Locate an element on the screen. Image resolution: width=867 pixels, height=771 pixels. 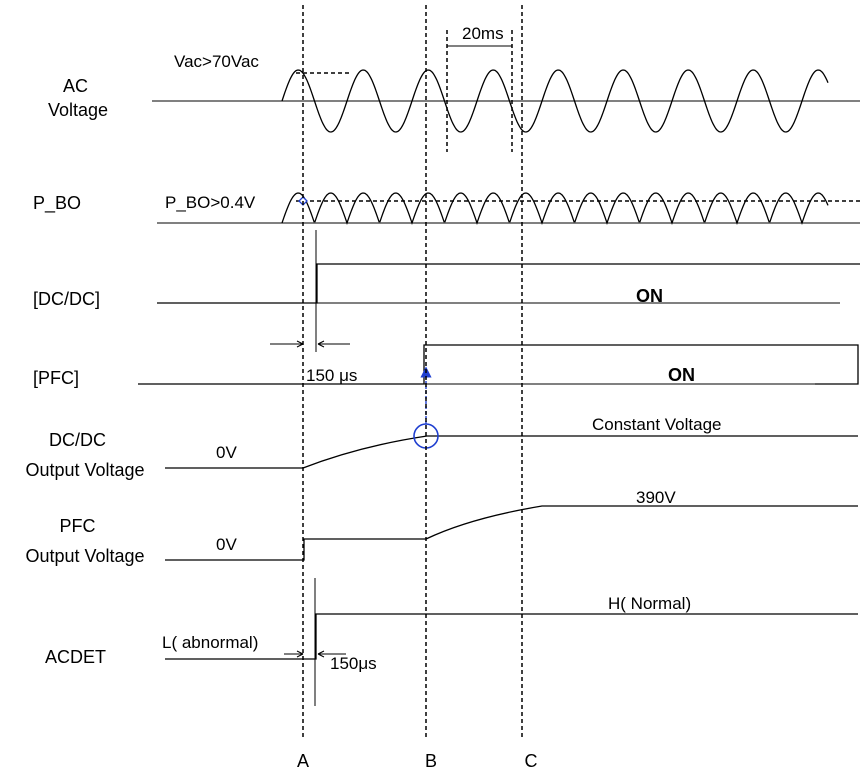
acdet-delay-arrowhead-right is located at coordinates (321, 654).